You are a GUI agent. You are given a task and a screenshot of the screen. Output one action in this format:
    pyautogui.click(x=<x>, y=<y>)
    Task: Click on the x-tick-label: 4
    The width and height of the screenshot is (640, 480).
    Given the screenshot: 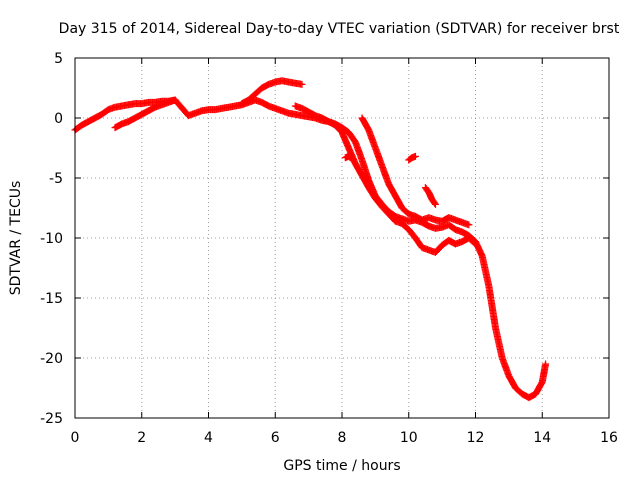 What is the action you would take?
    pyautogui.click(x=208, y=438)
    